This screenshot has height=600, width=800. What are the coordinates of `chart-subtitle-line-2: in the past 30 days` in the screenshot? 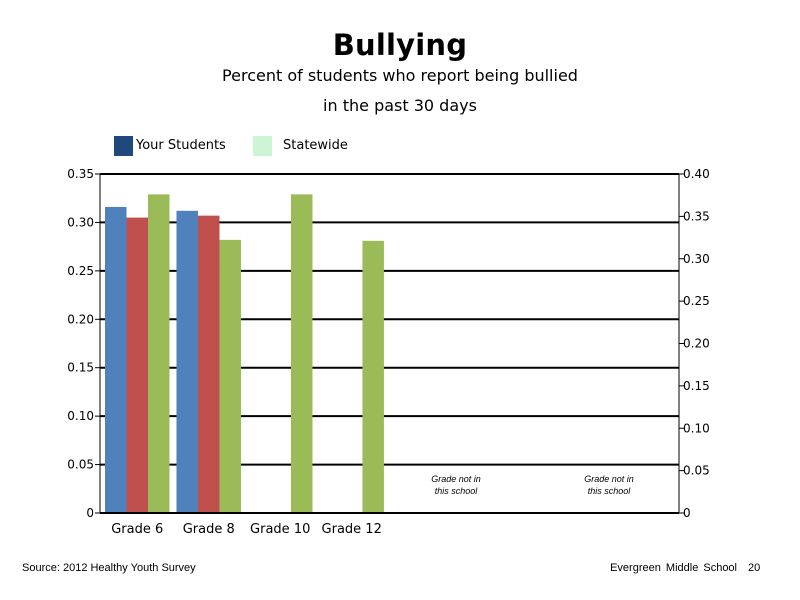 It's located at (400, 105).